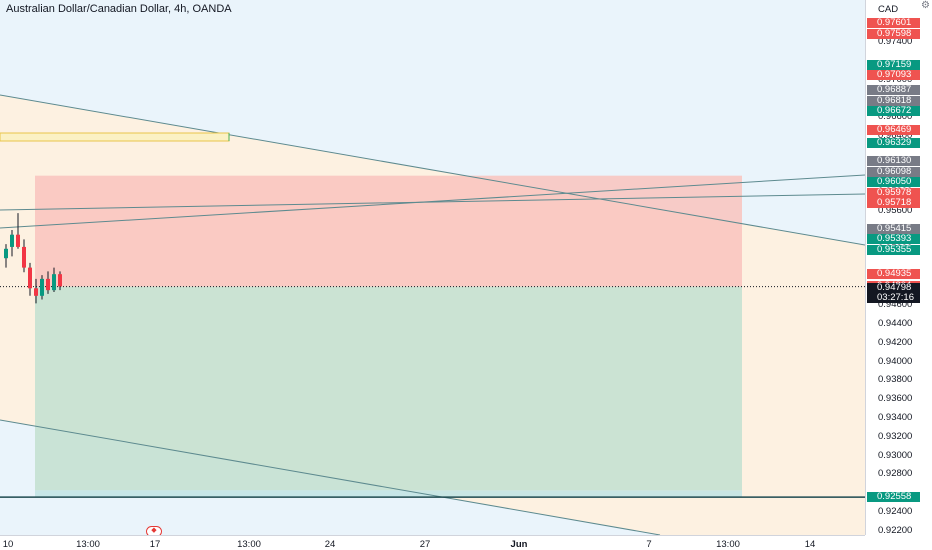  Describe the element at coordinates (893, 239) in the screenshot. I see `price-badge: 0.95393` at that location.